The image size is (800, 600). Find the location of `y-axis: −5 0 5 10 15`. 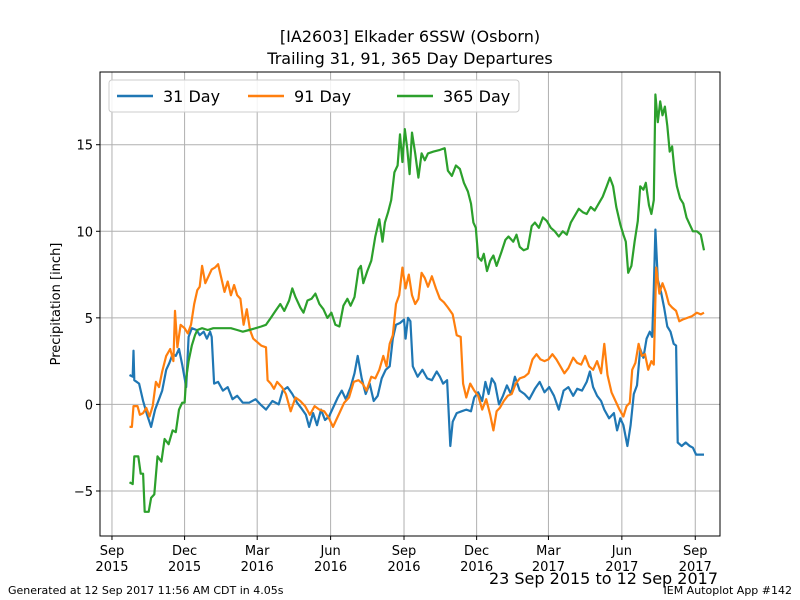

y-axis: −5 0 5 10 15 is located at coordinates (87, 319).